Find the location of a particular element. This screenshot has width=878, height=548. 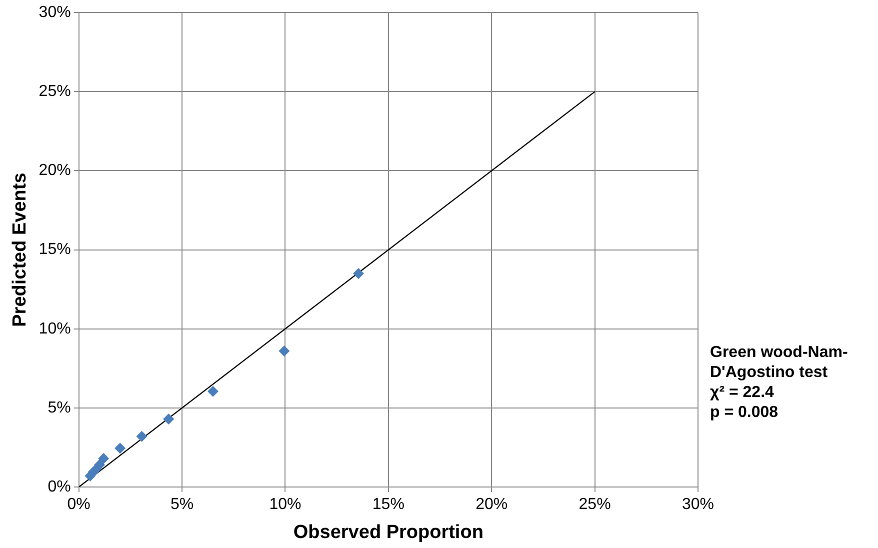

text: Green wood-Nam- D'Agostino test χ² = 22.4 p = 0.008 is located at coordinates (779, 383).